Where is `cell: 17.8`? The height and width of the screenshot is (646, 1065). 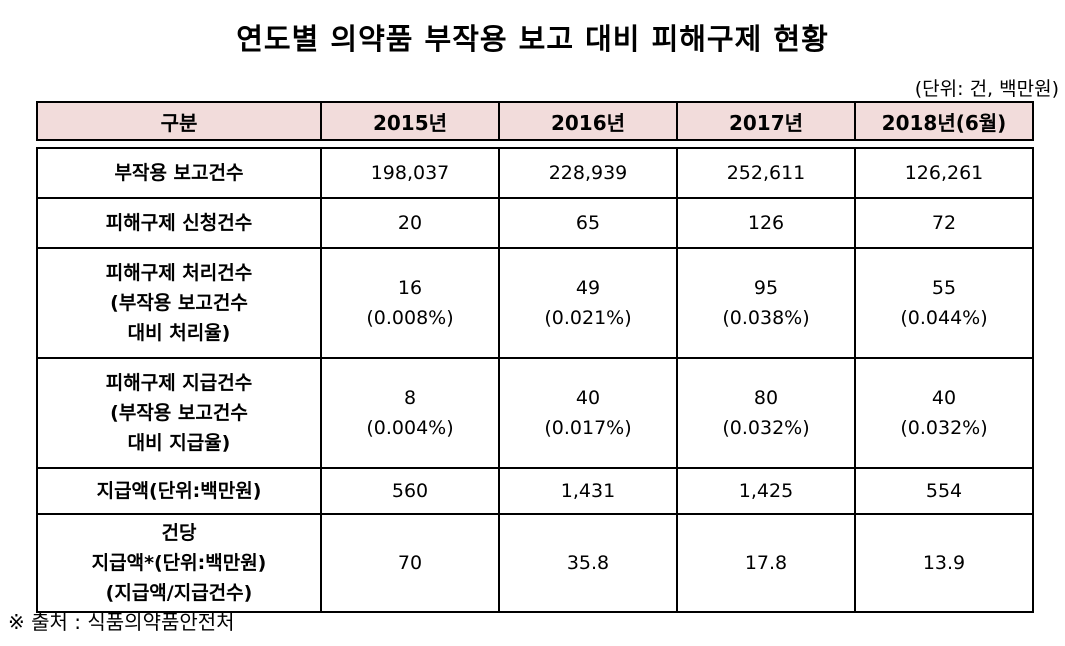
cell: 17.8 is located at coordinates (766, 563).